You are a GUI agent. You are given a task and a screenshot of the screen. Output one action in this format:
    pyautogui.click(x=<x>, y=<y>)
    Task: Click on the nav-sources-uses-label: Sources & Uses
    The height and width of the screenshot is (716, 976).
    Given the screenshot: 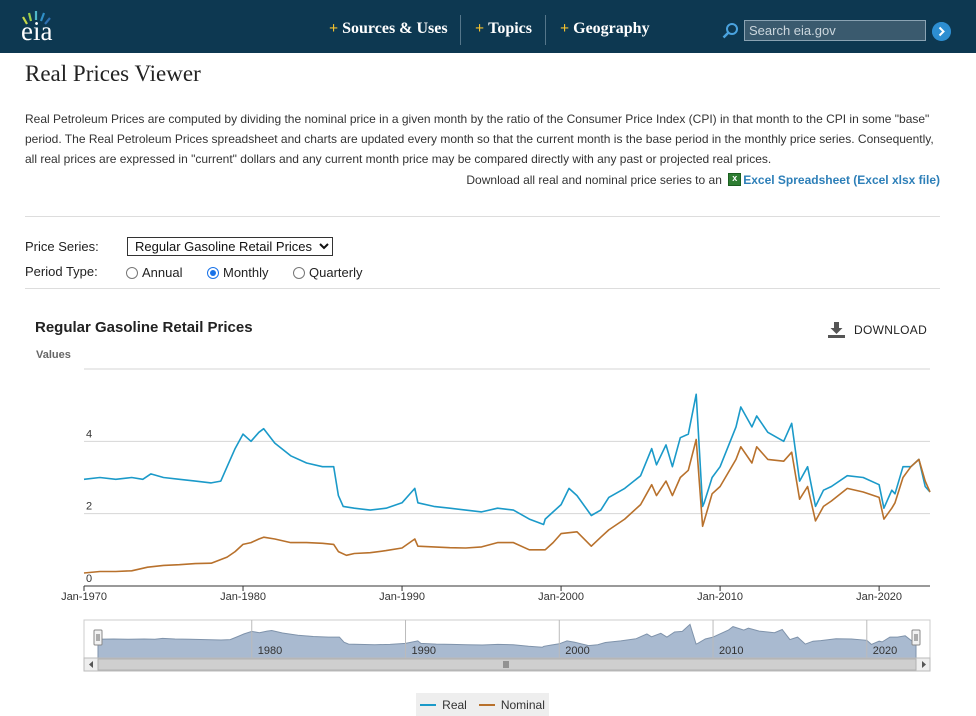 What is the action you would take?
    pyautogui.click(x=395, y=28)
    